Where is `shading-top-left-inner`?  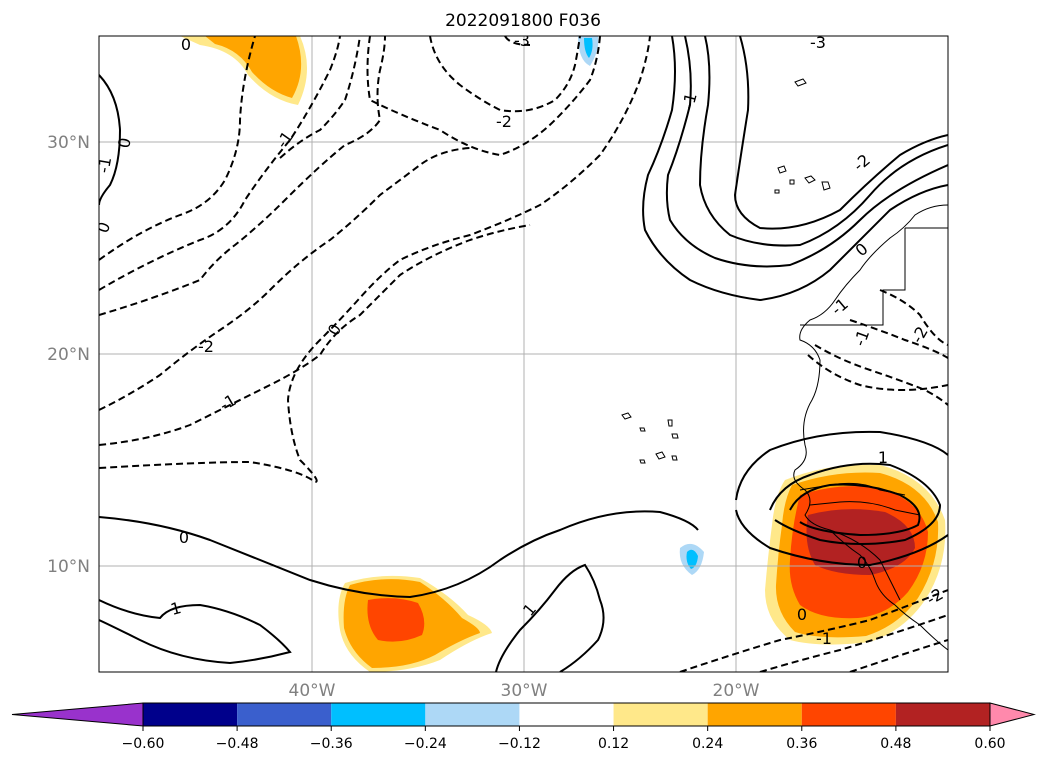 shading-top-left-inner is located at coordinates (253, 67).